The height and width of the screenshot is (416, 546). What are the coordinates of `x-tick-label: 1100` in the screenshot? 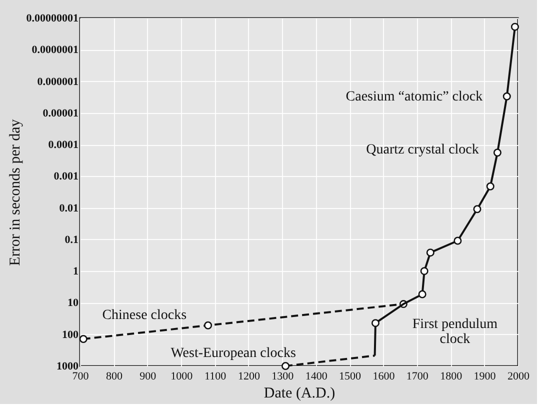 It's located at (215, 376).